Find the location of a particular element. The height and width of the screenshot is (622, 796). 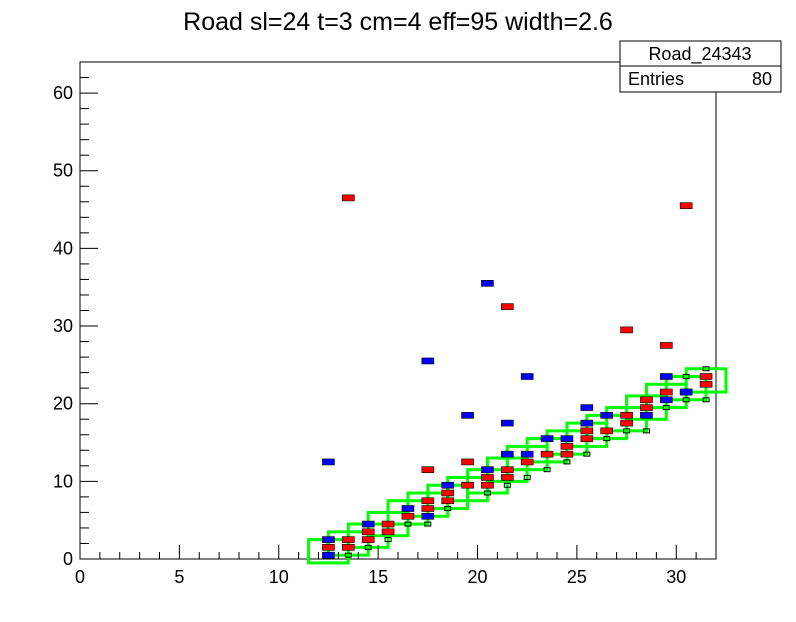

stats-box-name: Road_24343 is located at coordinates (699, 54).